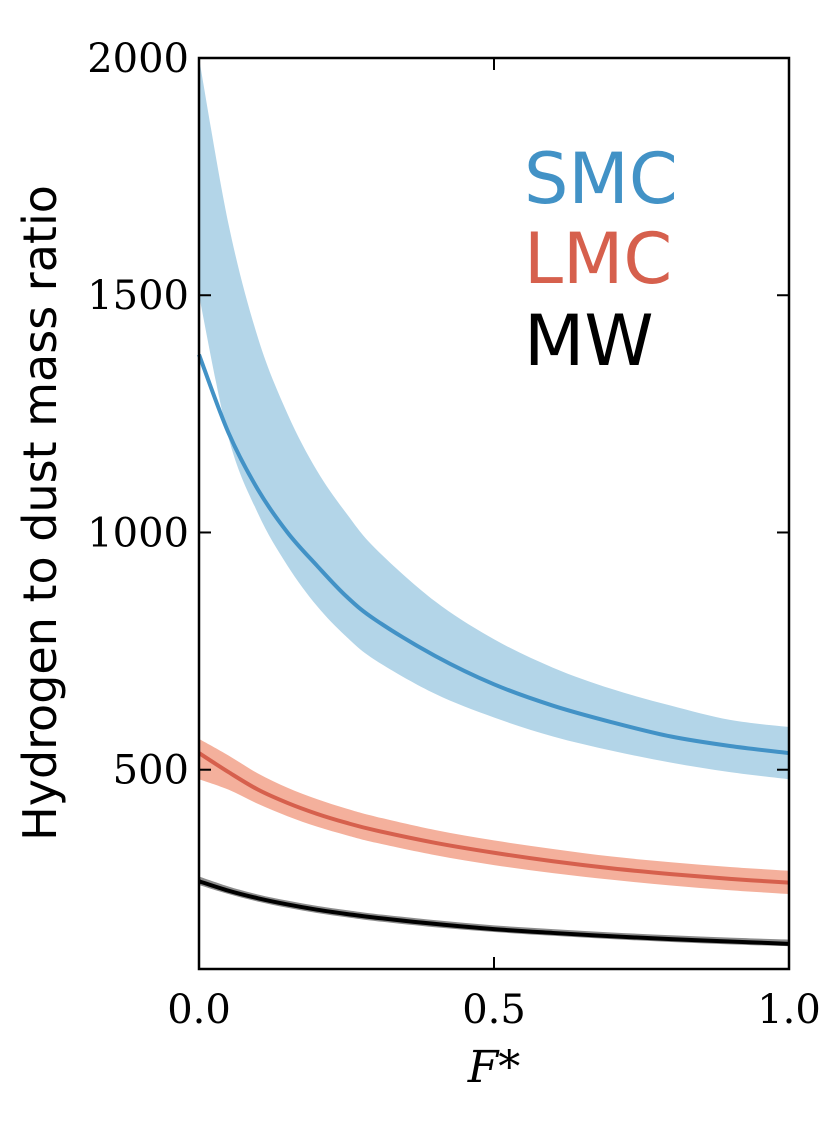  What do you see at coordinates (494, 912) in the screenshot?
I see `mw-line` at bounding box center [494, 912].